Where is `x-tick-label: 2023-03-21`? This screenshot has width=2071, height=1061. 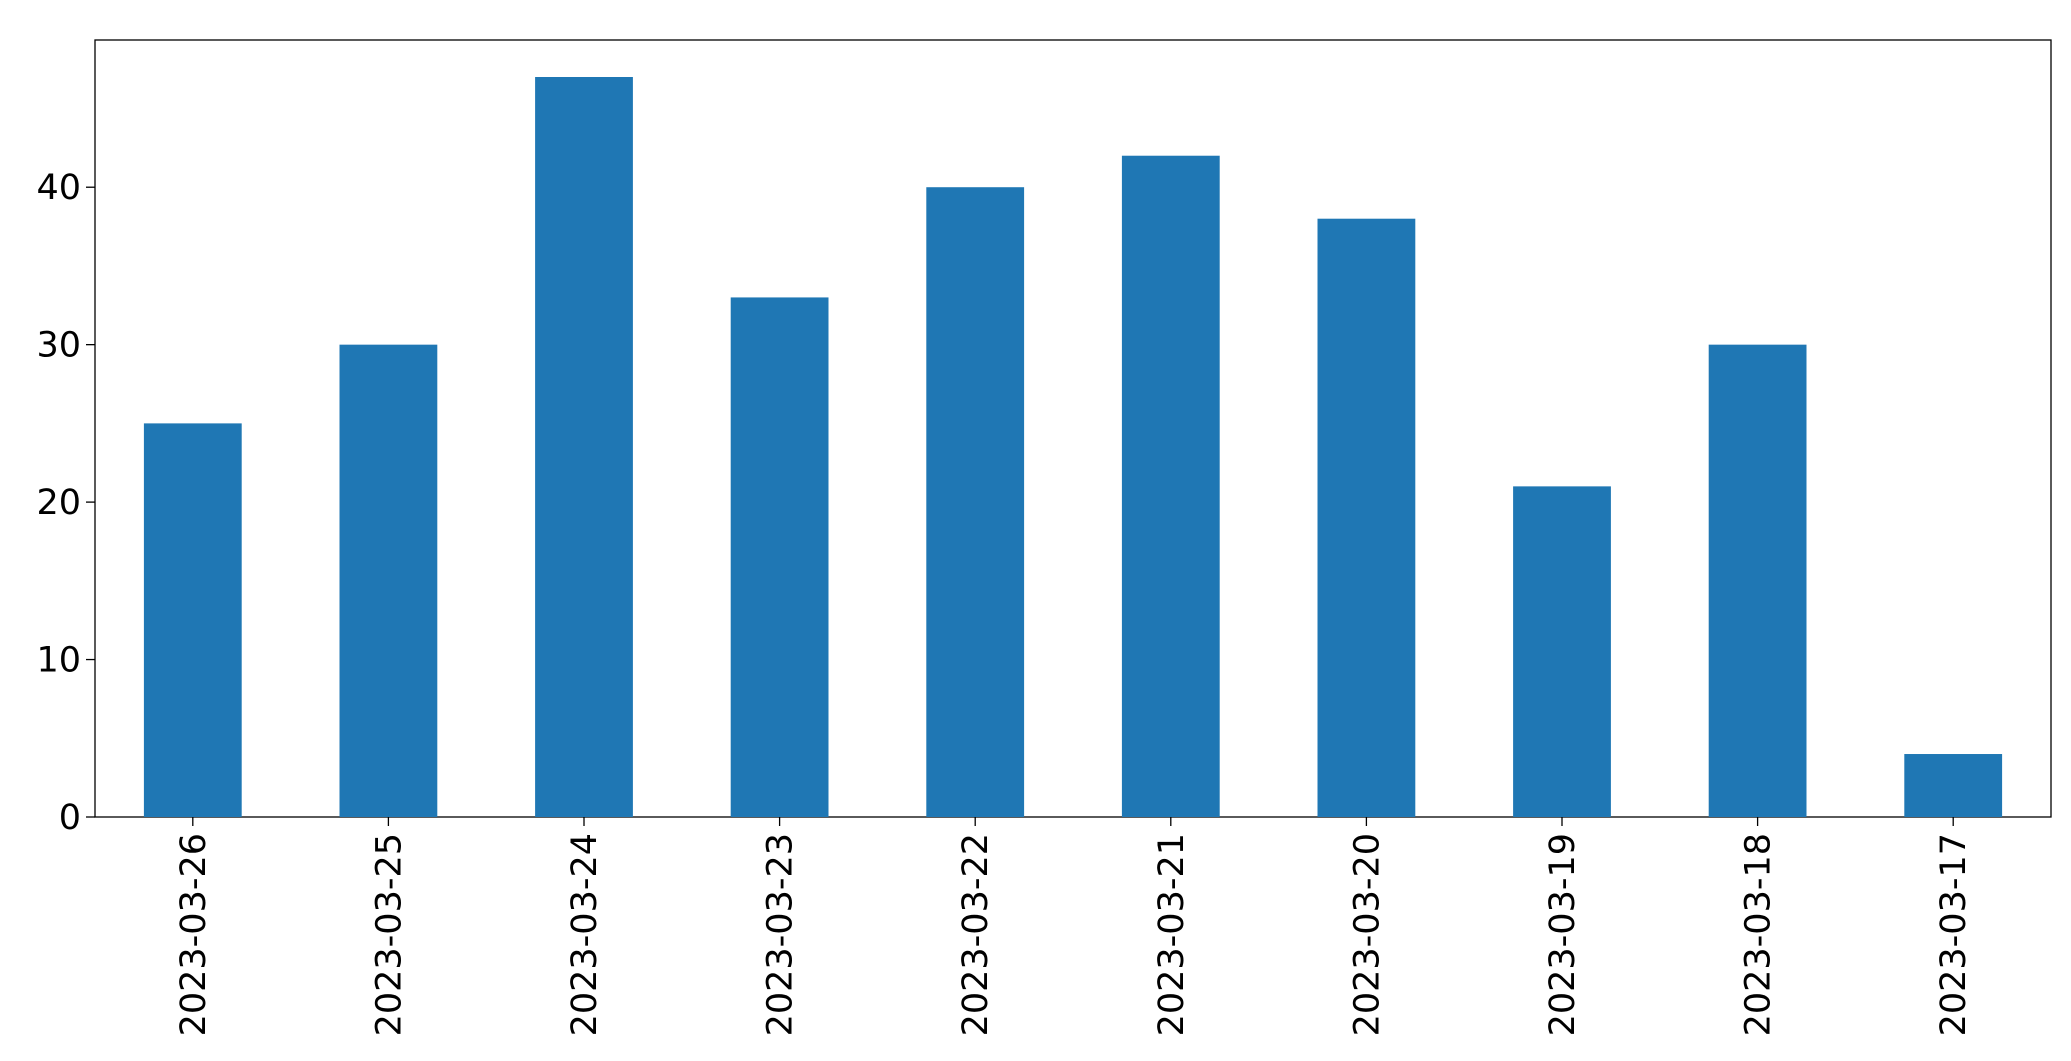
x-tick-label: 2023-03-21 is located at coordinates (1172, 934).